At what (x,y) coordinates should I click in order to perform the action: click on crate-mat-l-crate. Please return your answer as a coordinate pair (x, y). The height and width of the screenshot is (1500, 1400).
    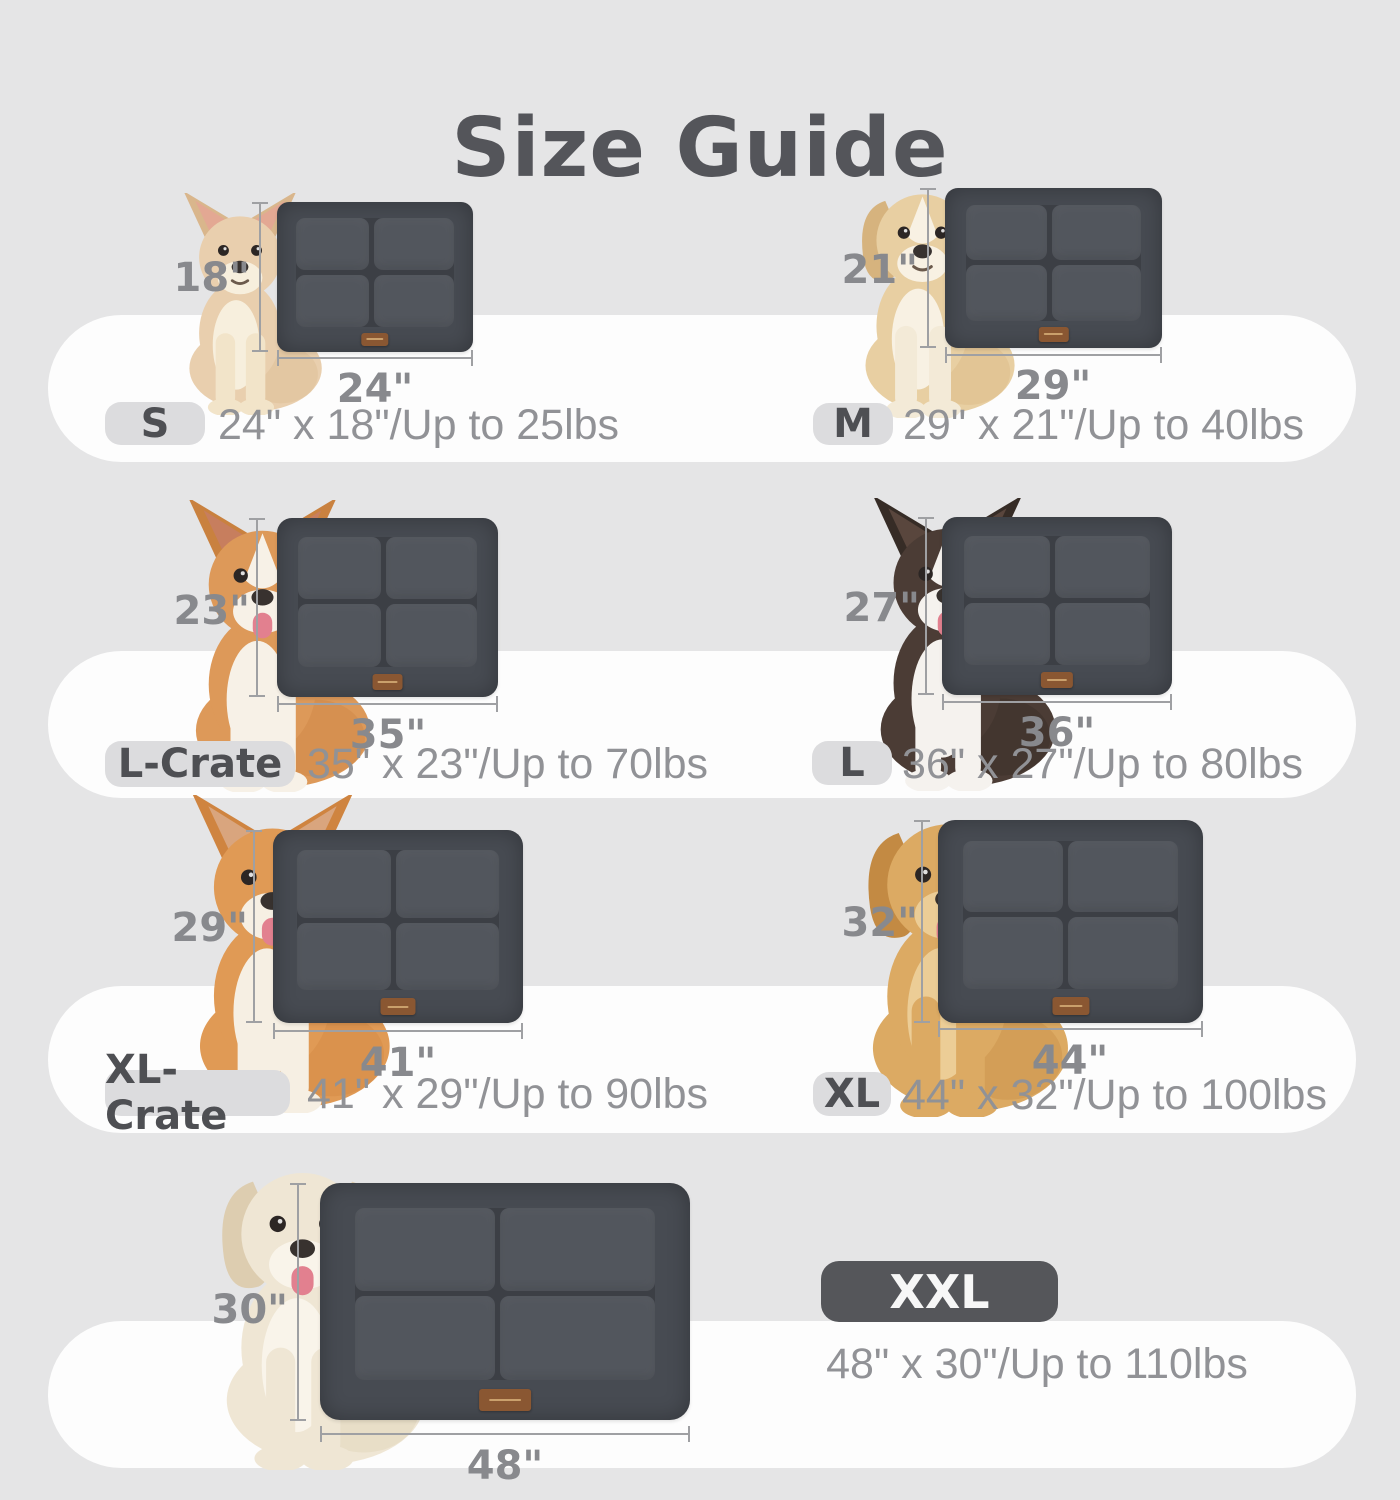
    Looking at the image, I should click on (387, 607).